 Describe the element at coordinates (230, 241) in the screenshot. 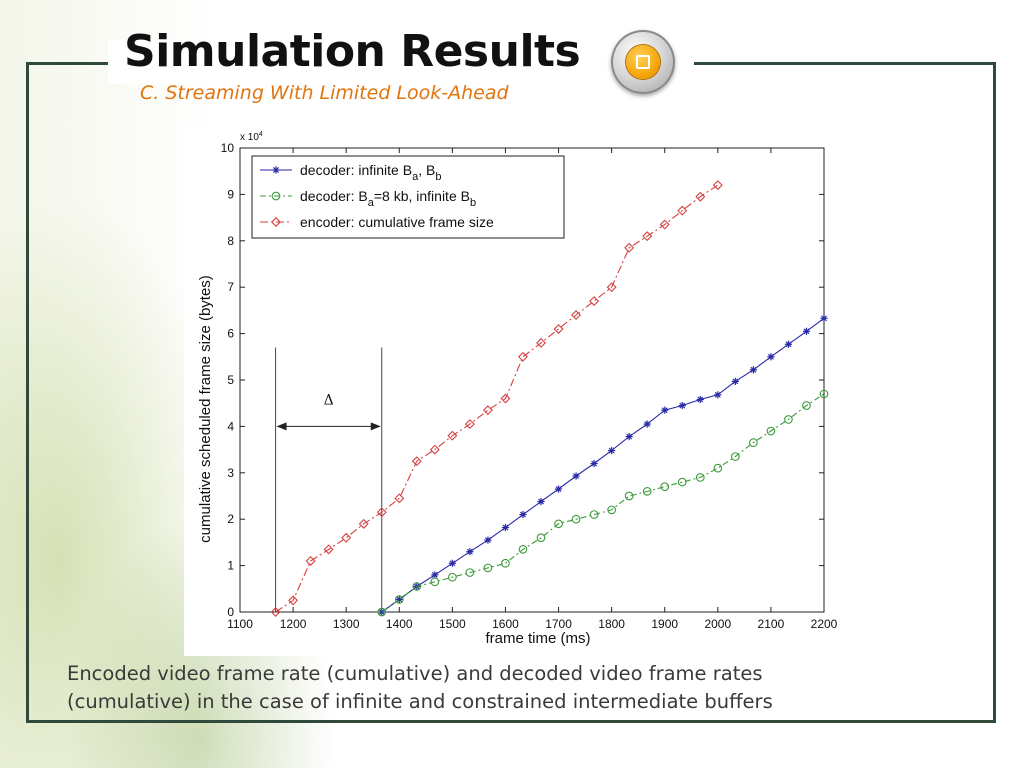

I see `y-tick-label: 8` at that location.